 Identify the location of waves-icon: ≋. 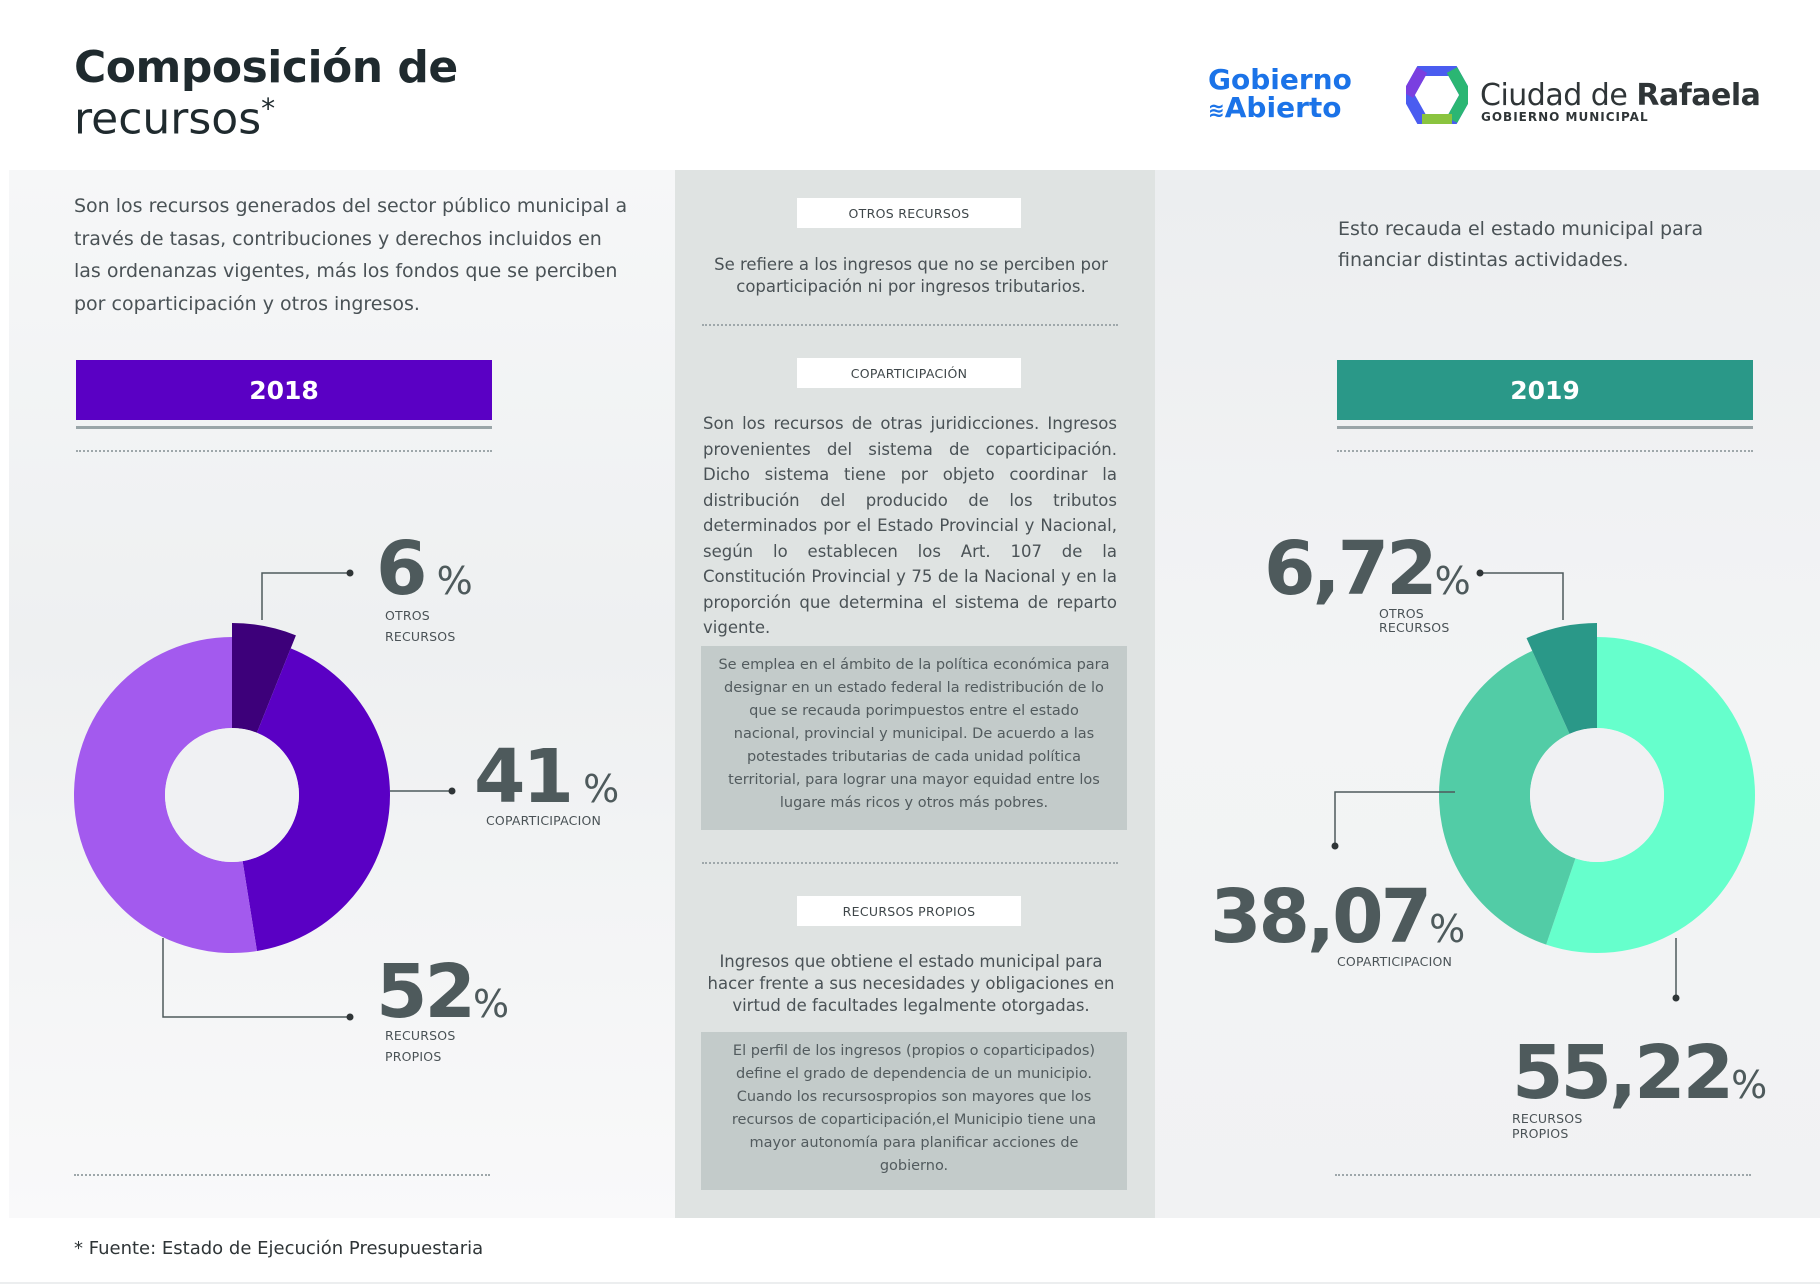
(1216, 110).